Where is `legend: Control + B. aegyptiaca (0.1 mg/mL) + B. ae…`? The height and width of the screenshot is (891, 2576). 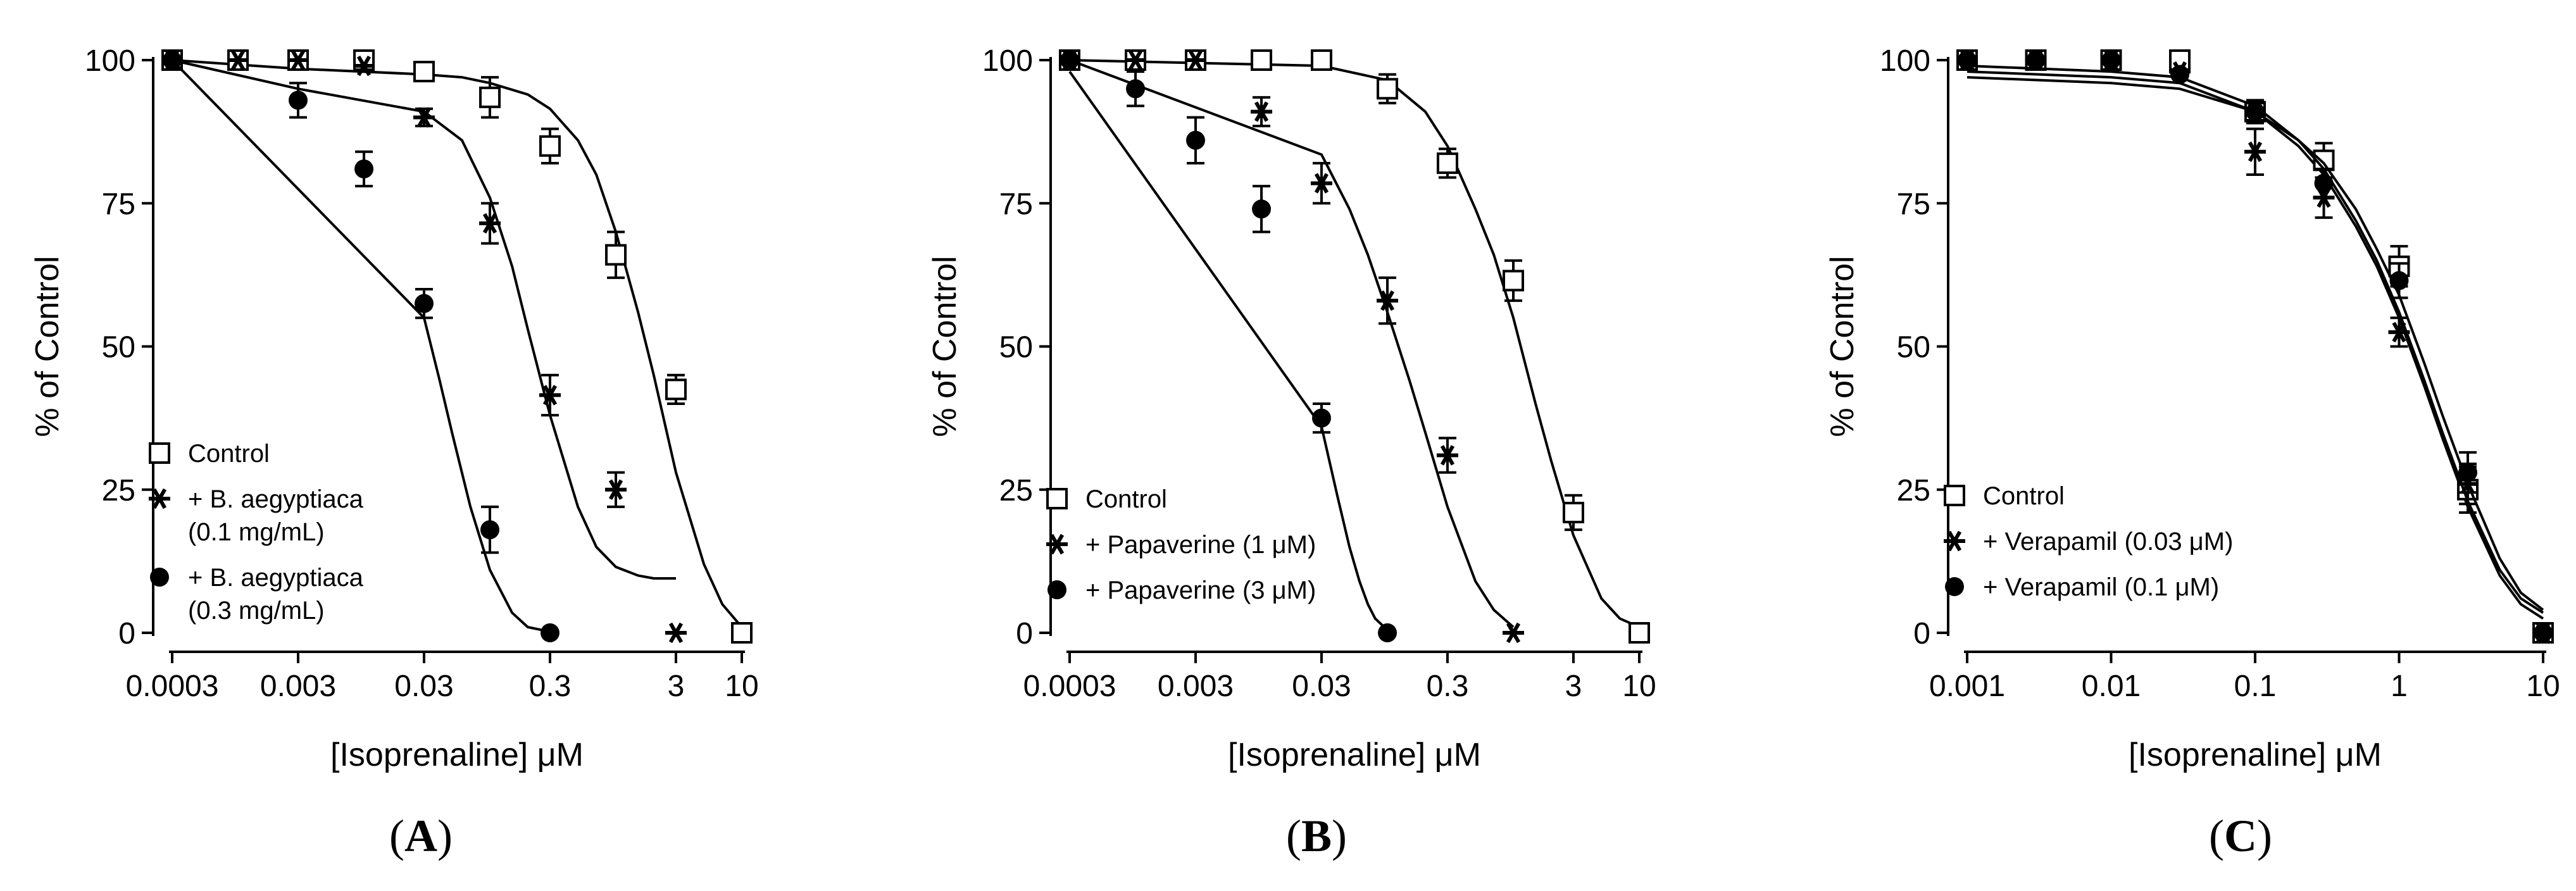
legend: Control + B. aegyptiaca (0.1 mg/mL) + B. ae… is located at coordinates (256, 532).